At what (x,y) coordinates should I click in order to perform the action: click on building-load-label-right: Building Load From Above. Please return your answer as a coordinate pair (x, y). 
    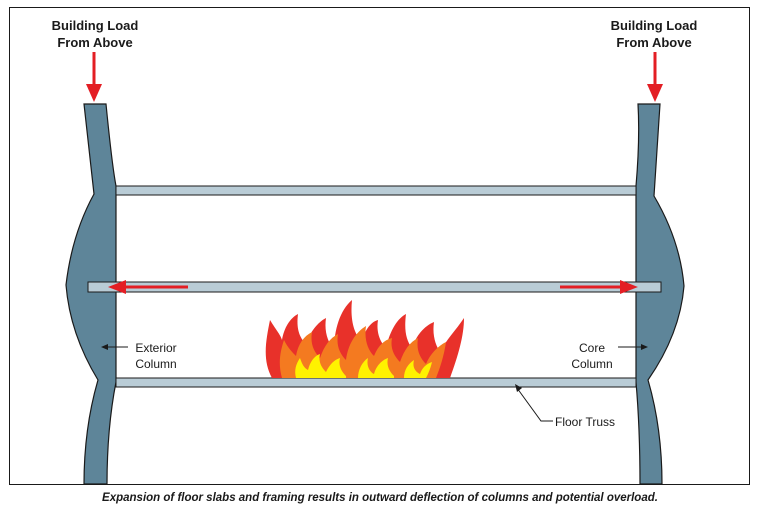
    Looking at the image, I should click on (654, 34).